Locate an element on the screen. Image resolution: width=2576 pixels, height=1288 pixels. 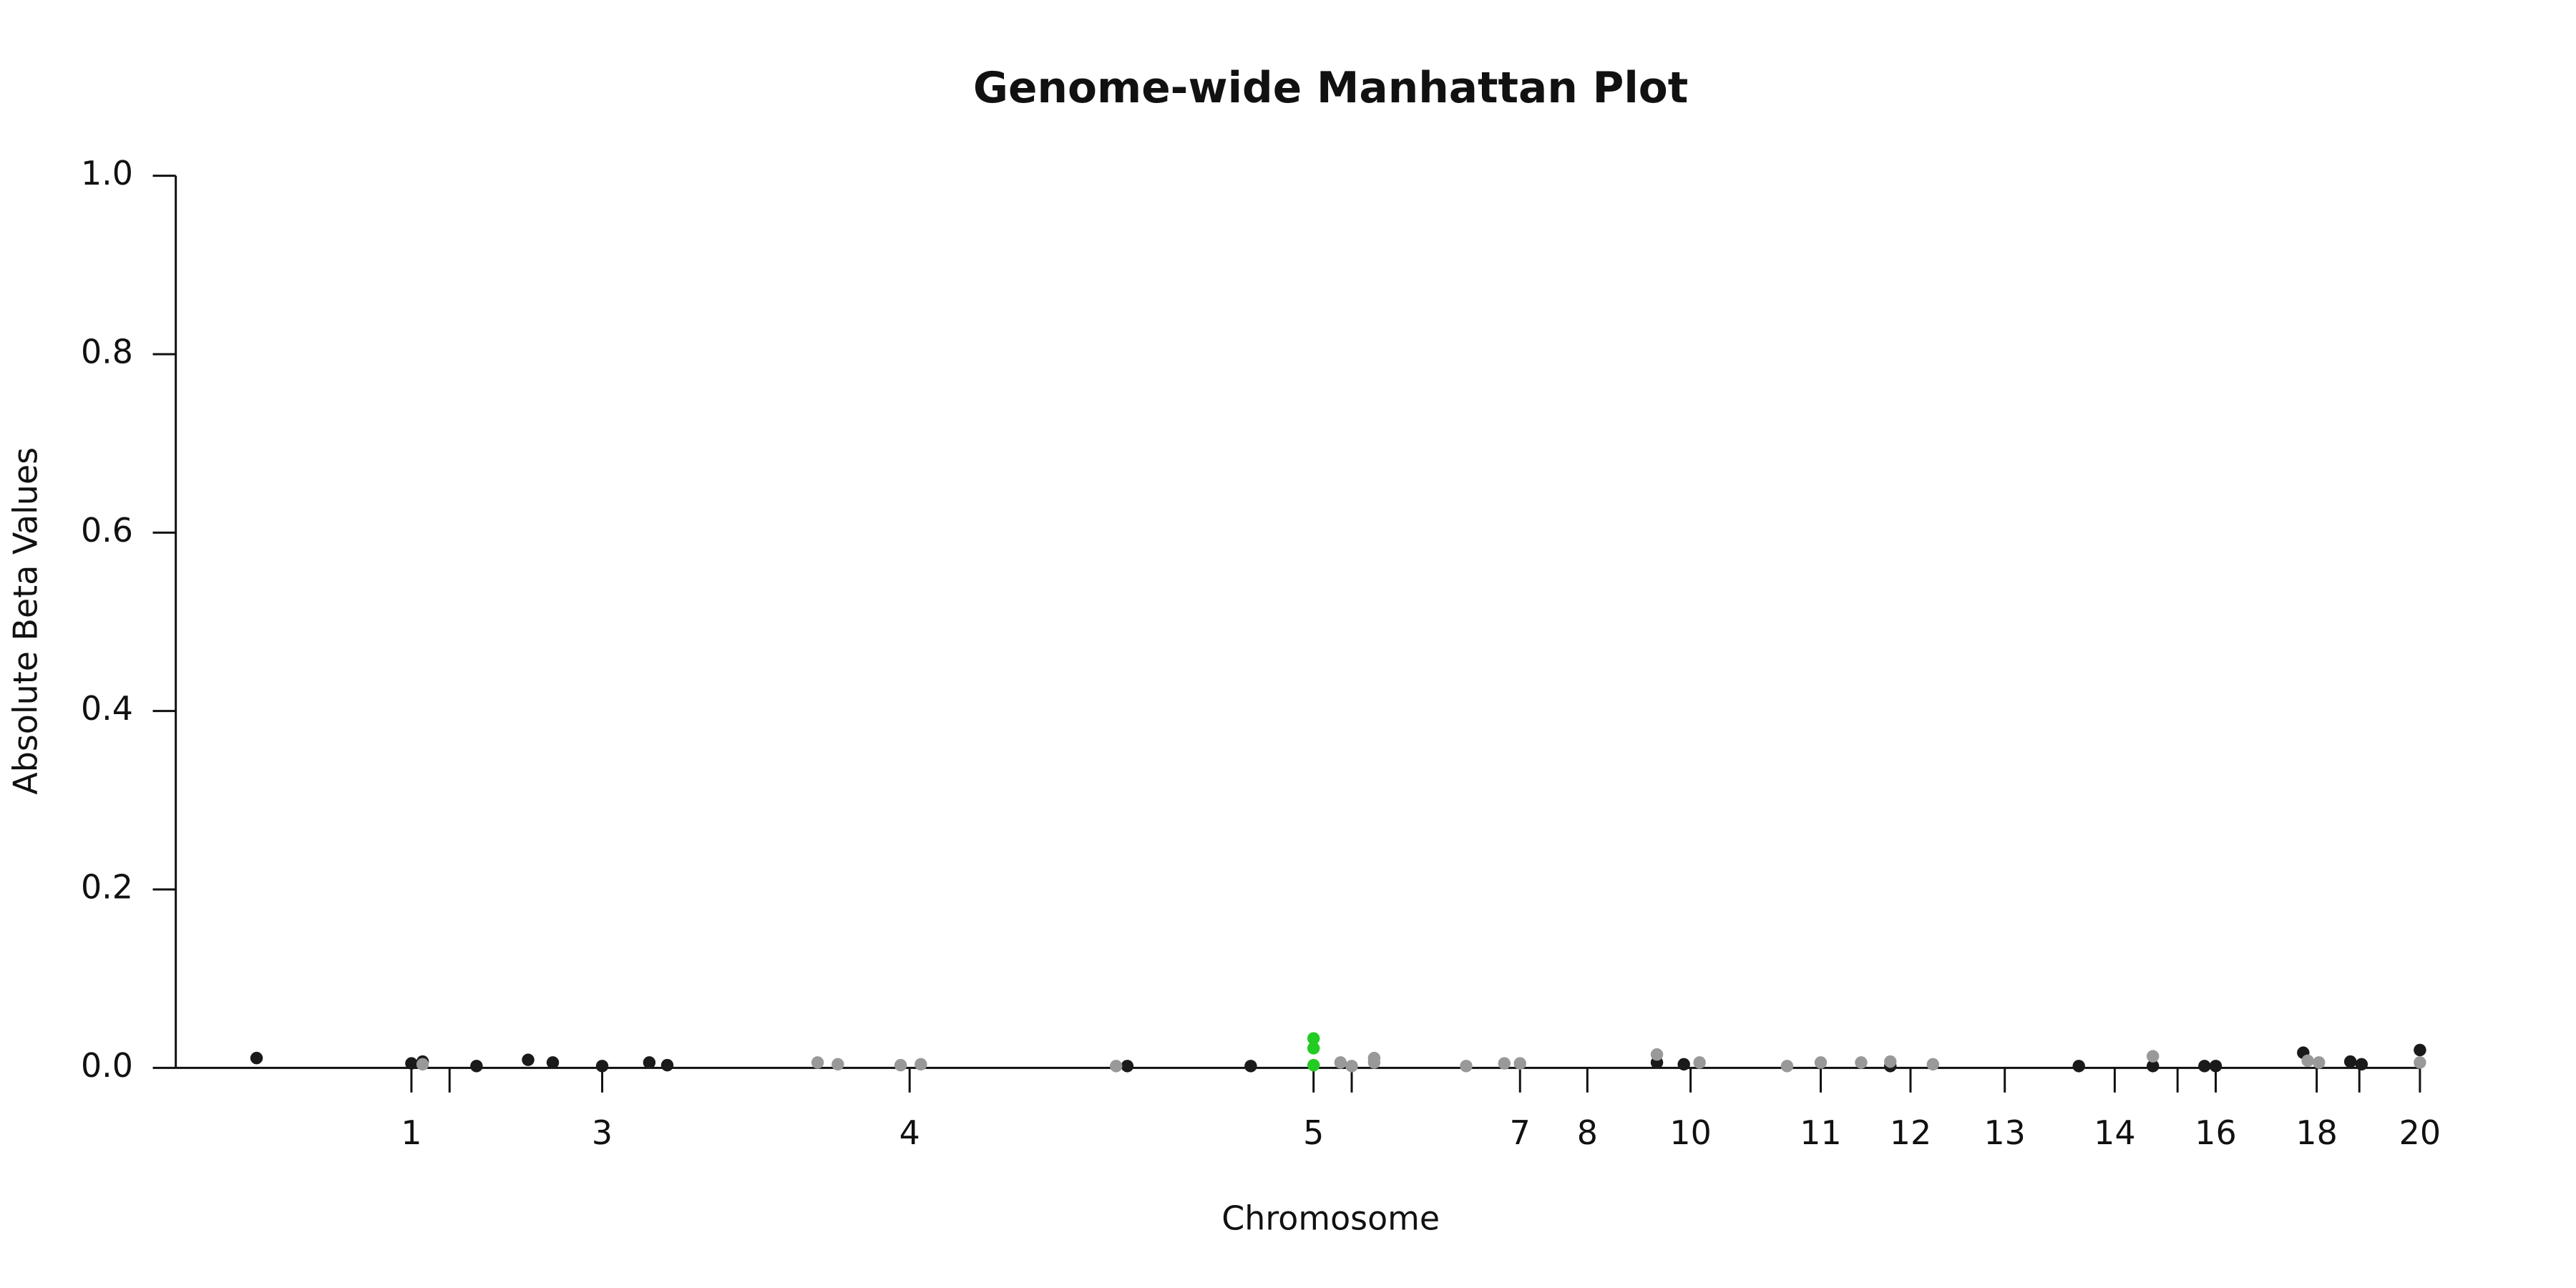
x-tick-label: 11 is located at coordinates (1820, 1132).